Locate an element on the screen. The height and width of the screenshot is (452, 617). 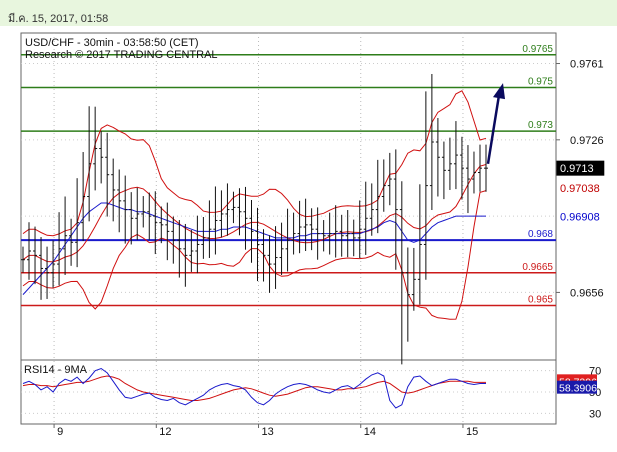
y-tick-label: 0.9656 is located at coordinates (587, 293).